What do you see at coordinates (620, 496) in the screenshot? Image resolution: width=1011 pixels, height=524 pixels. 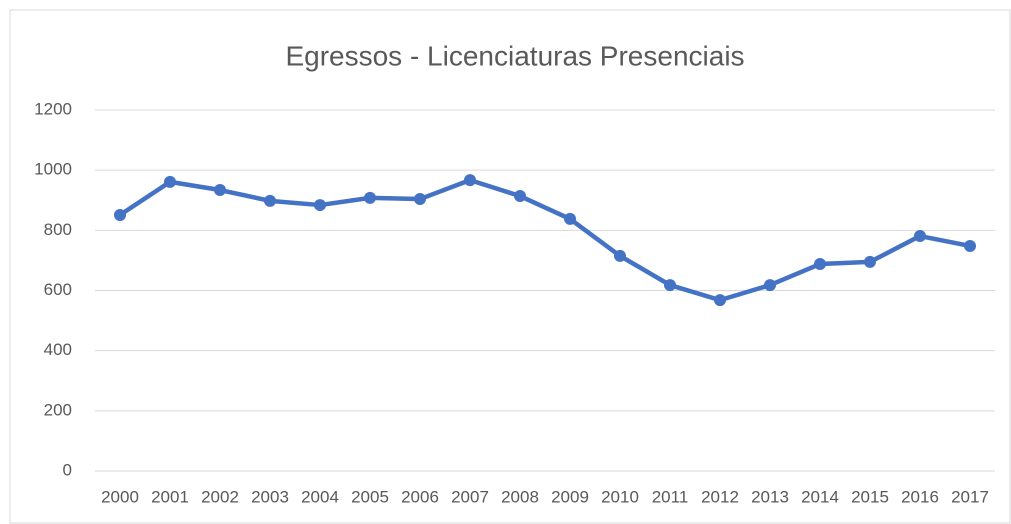 I see `x-tick-label: 2010` at bounding box center [620, 496].